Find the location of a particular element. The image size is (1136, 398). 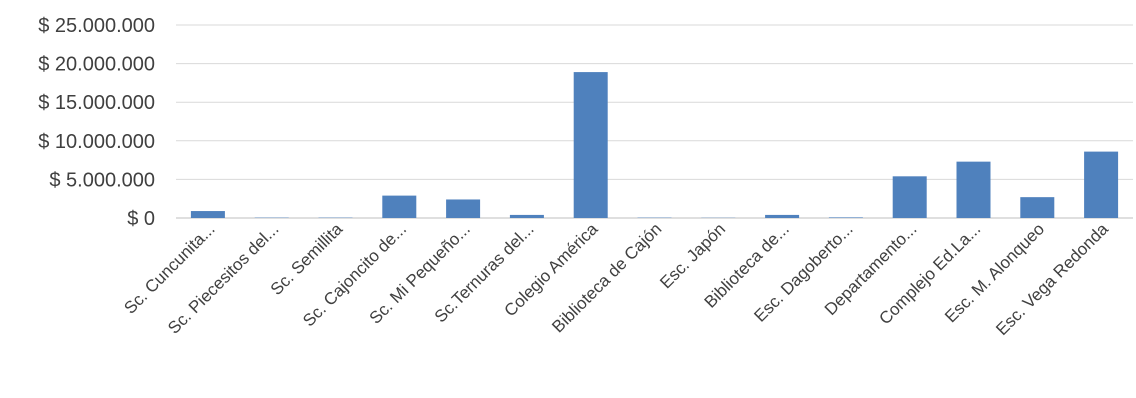

y-tick-label: $ 15.000.000 is located at coordinates (96, 103).